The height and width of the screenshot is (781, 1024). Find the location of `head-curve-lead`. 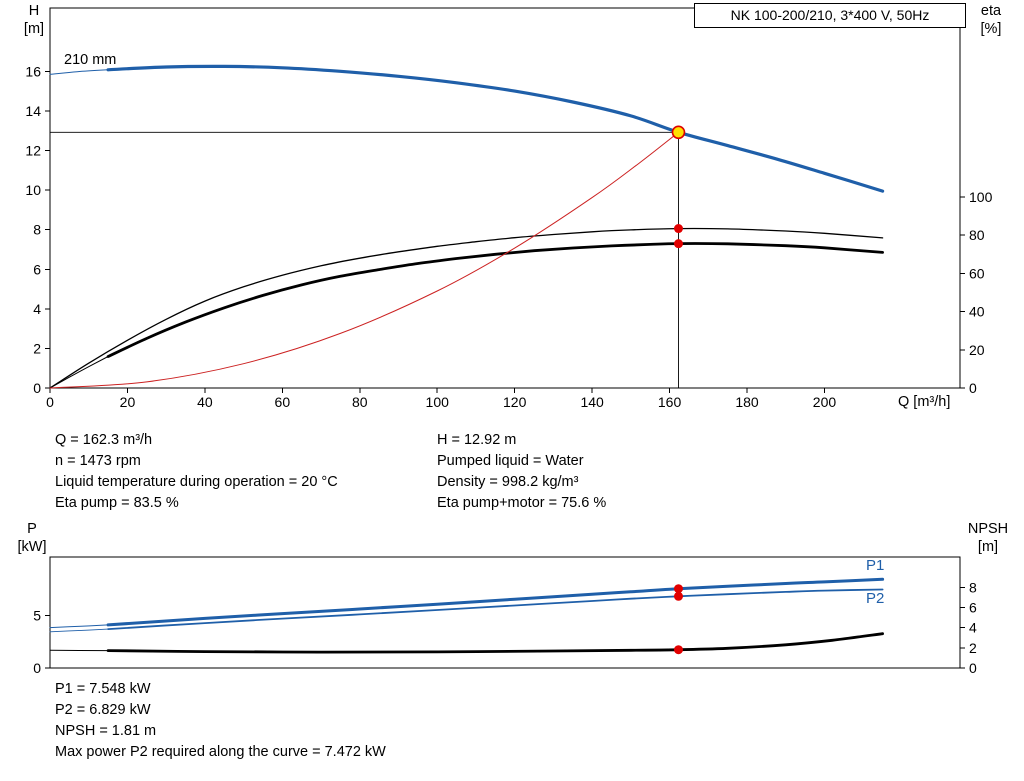

head-curve-lead is located at coordinates (79, 72).